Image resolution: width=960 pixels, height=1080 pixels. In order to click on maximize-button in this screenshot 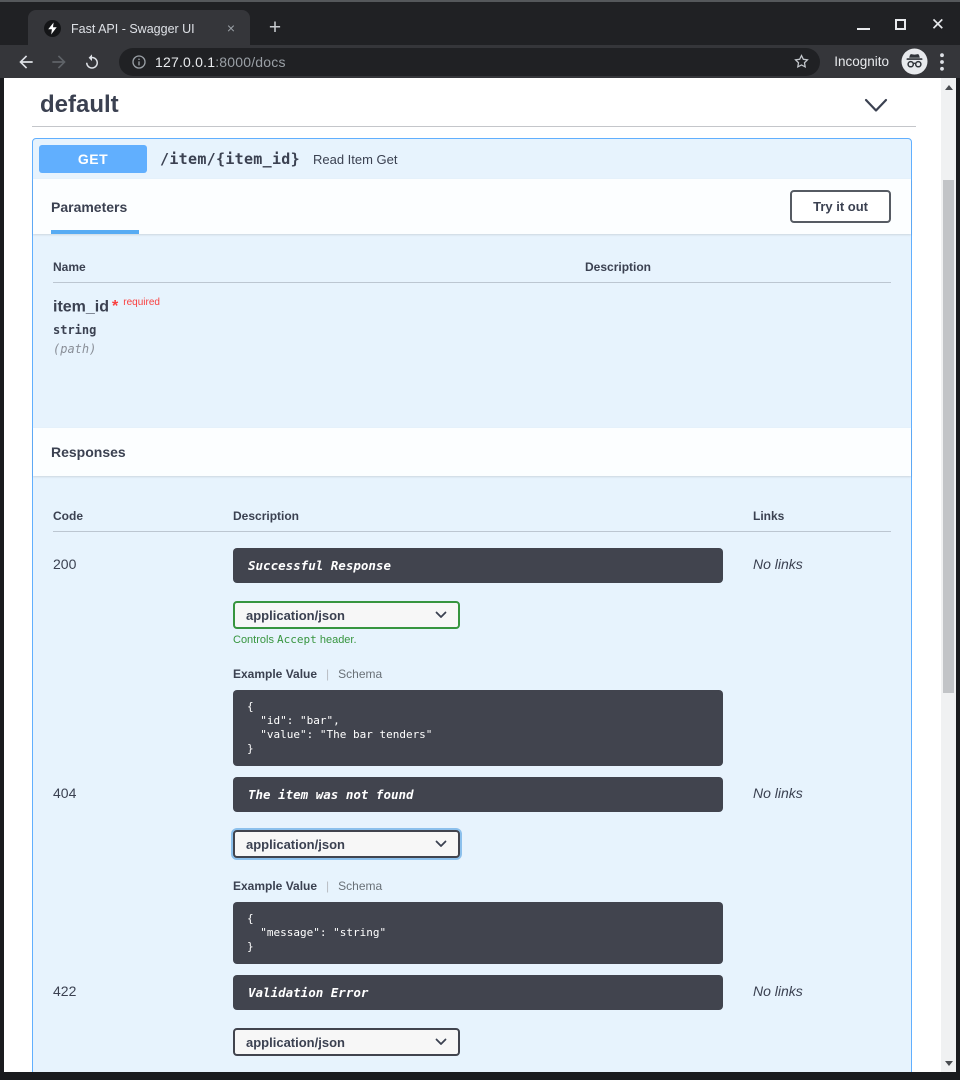, I will do `click(900, 24)`.